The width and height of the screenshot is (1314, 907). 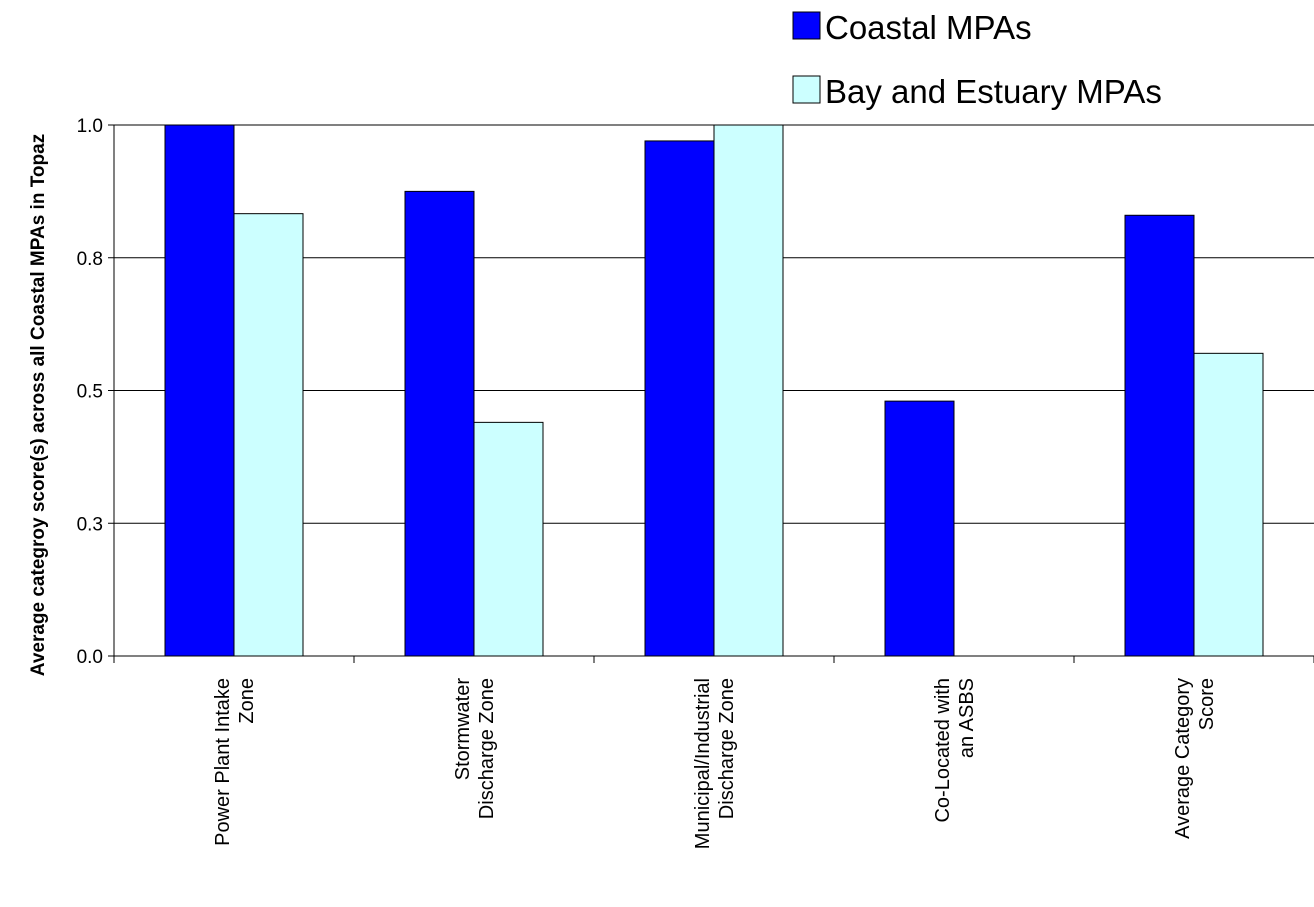 What do you see at coordinates (90, 126) in the screenshot?
I see `y-tick-label: 1.0` at bounding box center [90, 126].